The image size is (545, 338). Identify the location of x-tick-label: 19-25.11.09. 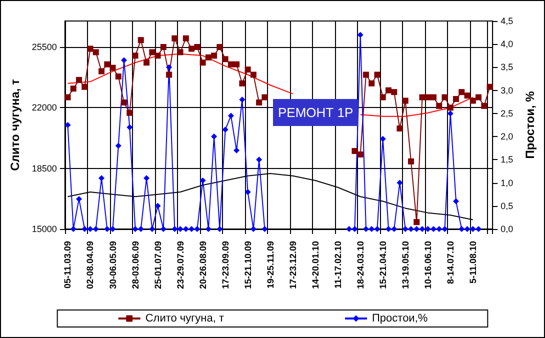
(270, 265).